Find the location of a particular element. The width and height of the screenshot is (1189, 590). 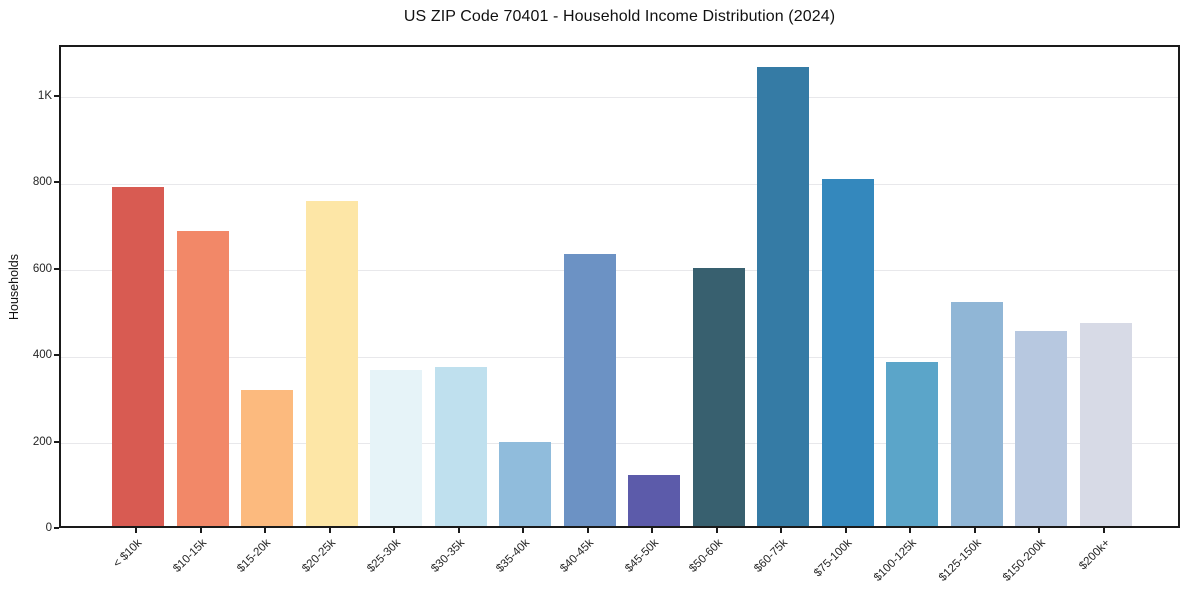

y-tick-label: 400 is located at coordinates (42, 355).